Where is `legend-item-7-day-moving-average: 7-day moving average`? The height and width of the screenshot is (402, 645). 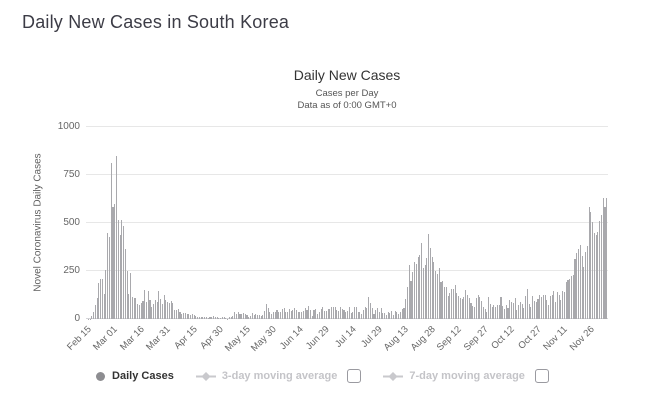 legend-item-7-day-moving-average: 7-day moving average is located at coordinates (454, 376).